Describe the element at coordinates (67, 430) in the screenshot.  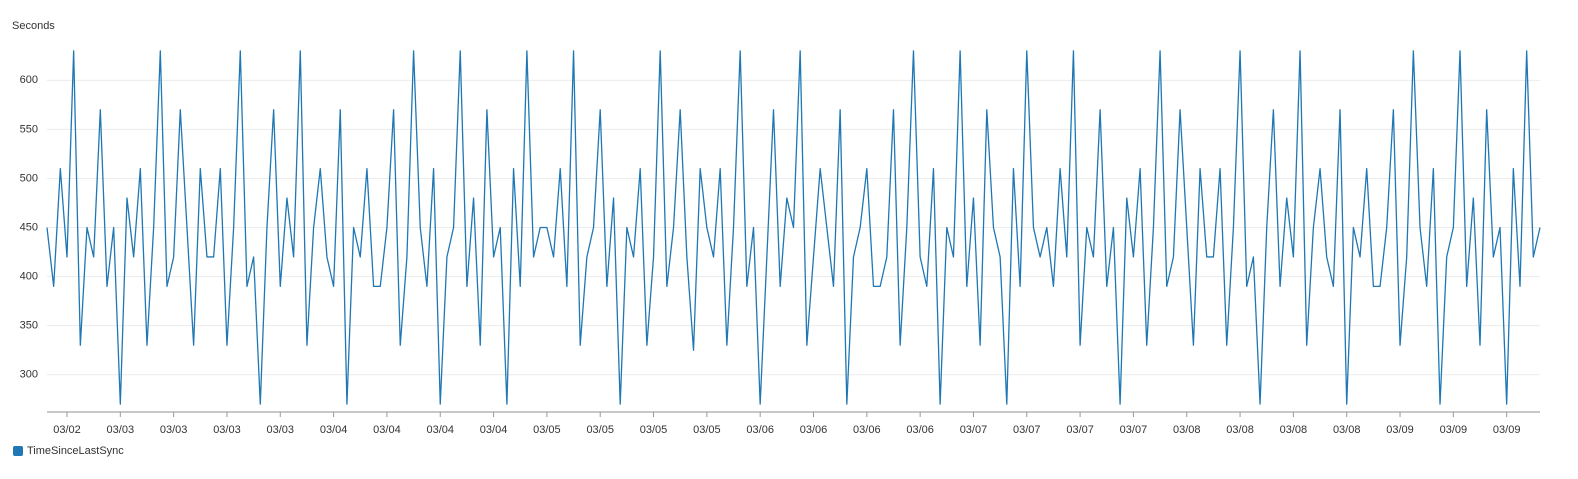
I see `x-tick-label: 03/02` at that location.